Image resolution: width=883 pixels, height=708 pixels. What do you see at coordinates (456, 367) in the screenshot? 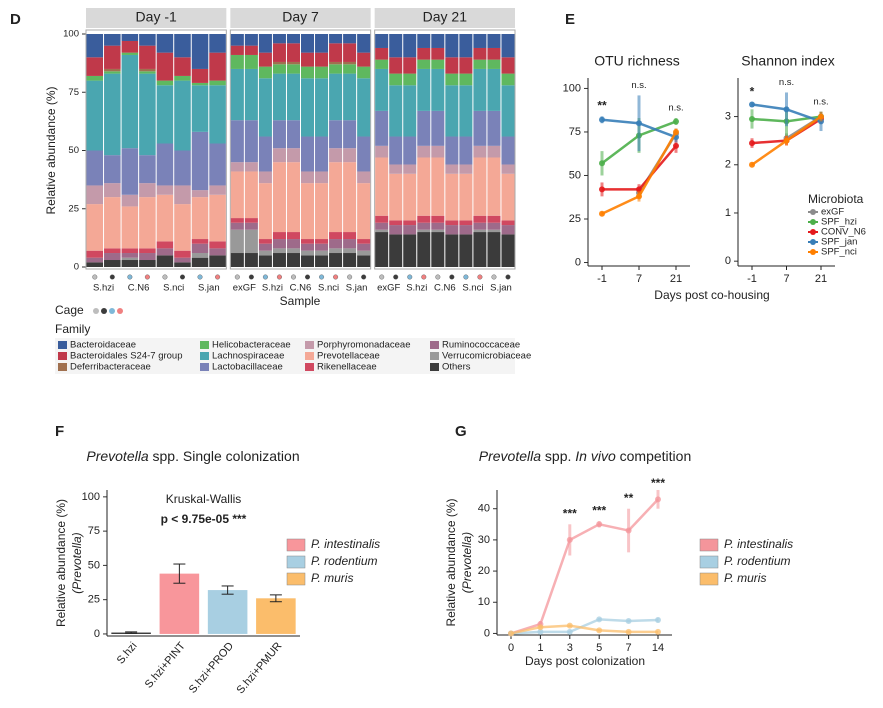
I see `legend-label: Others` at bounding box center [456, 367].